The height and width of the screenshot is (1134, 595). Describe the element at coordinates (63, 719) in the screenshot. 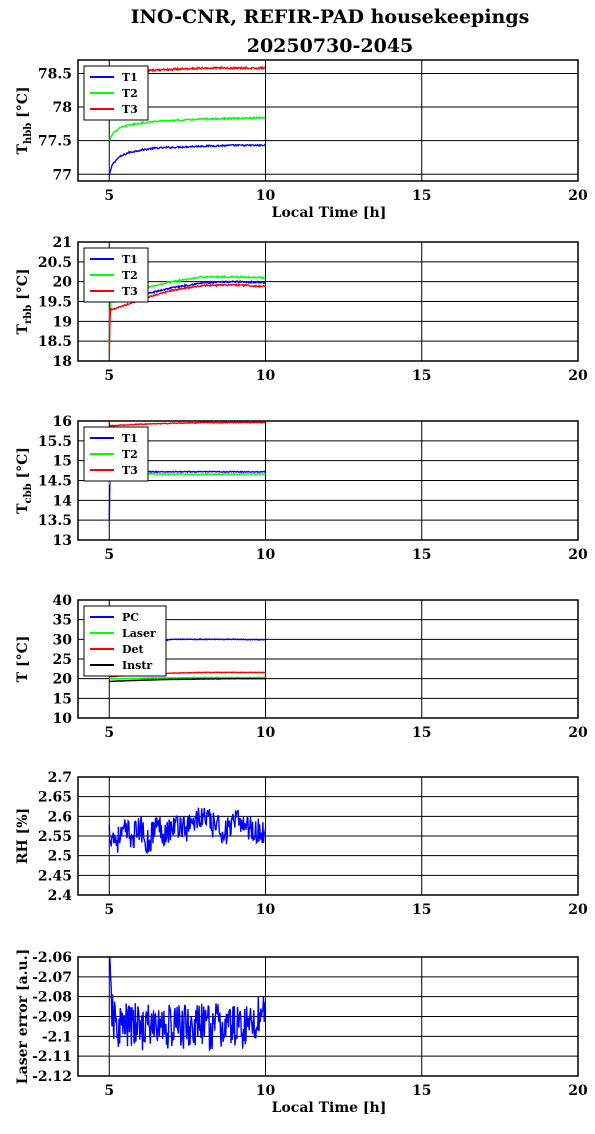

I see `y-tick-label: 10` at that location.